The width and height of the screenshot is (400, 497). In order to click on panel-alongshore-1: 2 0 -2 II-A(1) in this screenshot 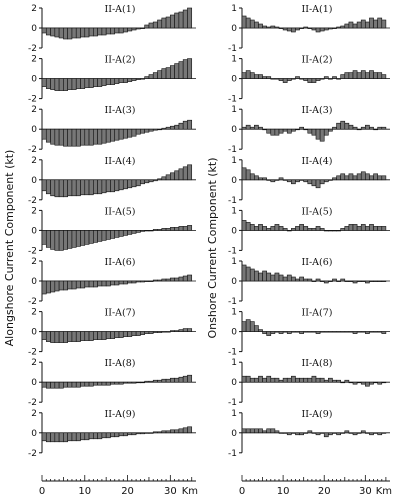, I will do `click(112, 29)`.